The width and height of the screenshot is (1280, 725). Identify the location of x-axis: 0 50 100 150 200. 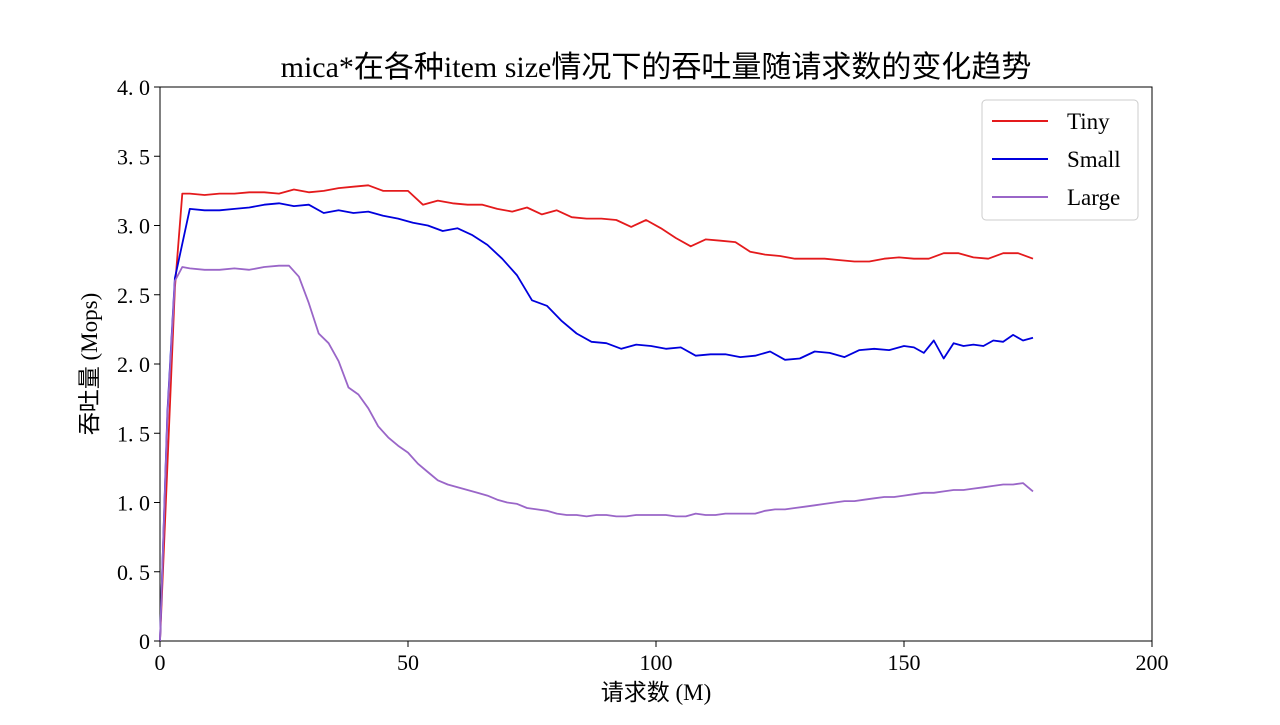
(662, 658).